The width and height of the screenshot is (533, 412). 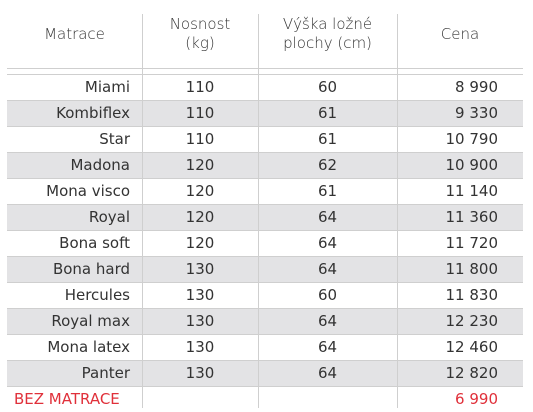 I want to click on cell-matrace: Bona hard, so click(x=91, y=269).